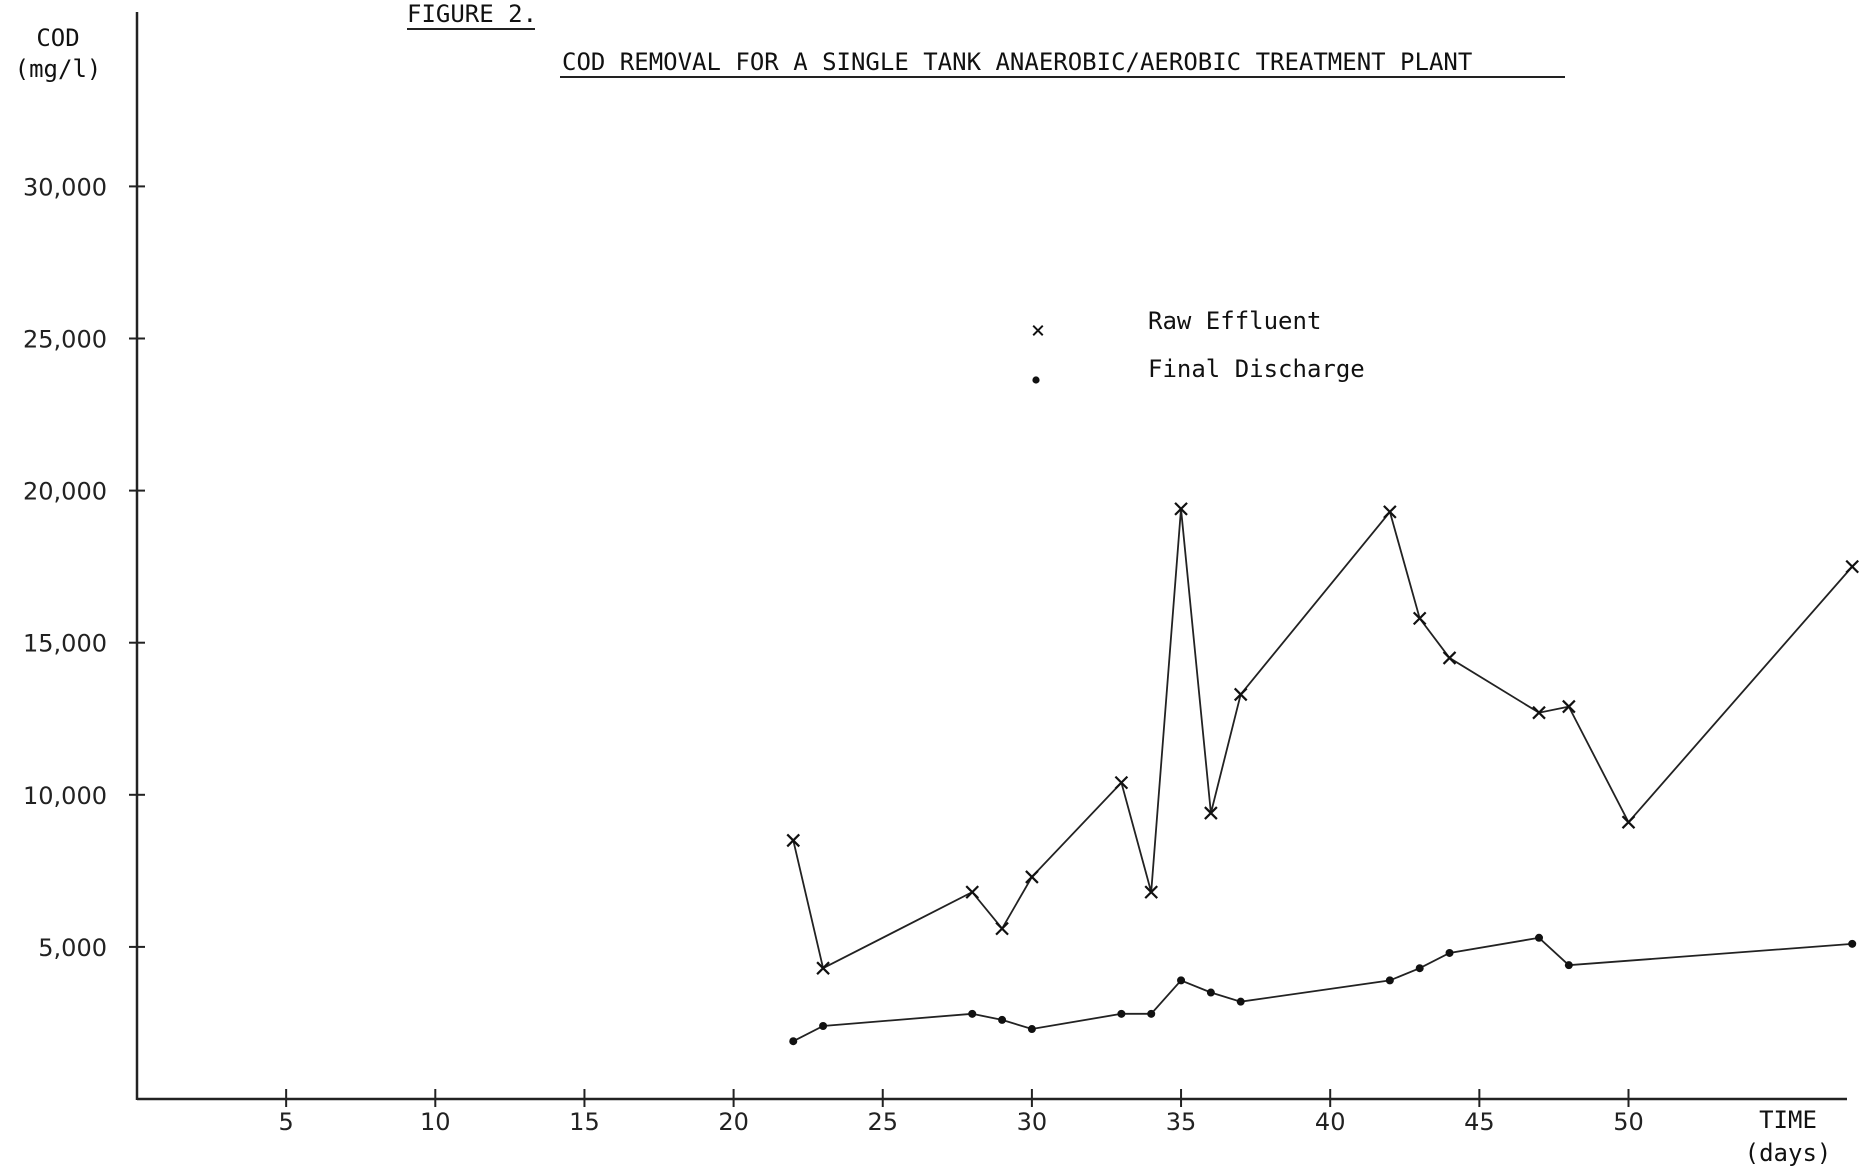 The height and width of the screenshot is (1173, 1860). I want to click on x-tick-label: 30, so click(1032, 1122).